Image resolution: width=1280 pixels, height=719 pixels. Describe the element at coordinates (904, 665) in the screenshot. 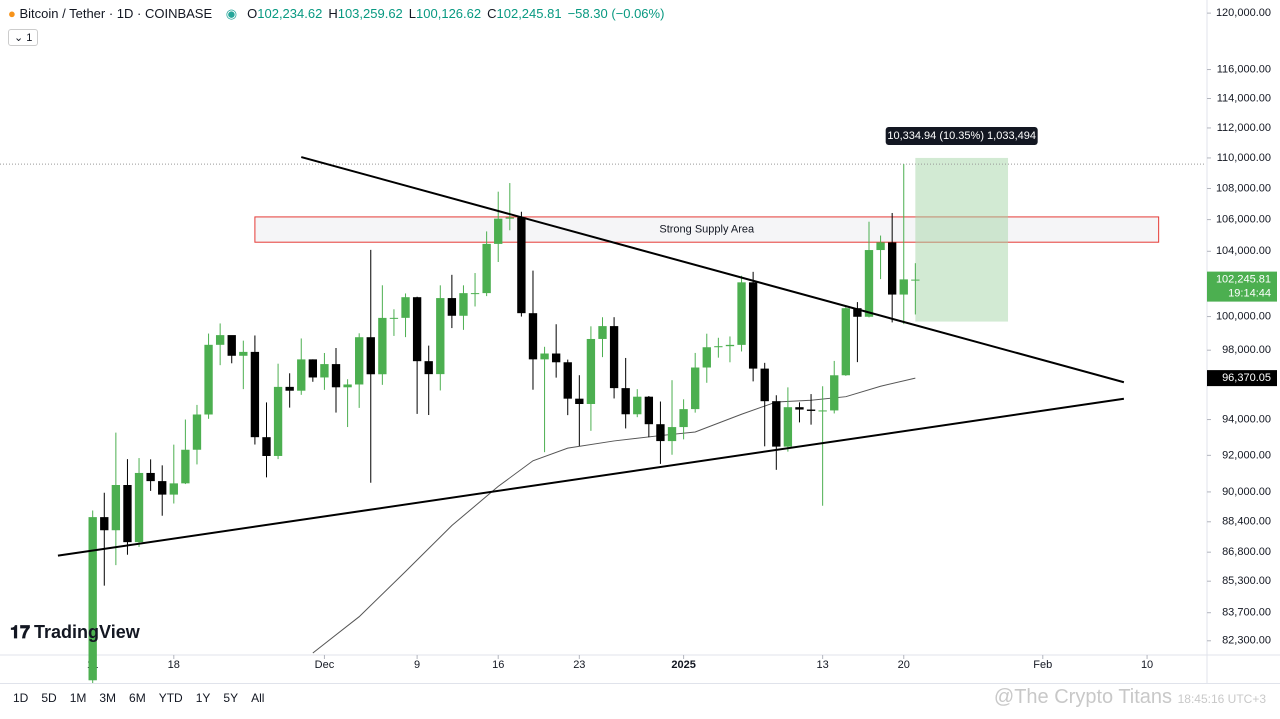

I see `x-tick-label: 20` at that location.